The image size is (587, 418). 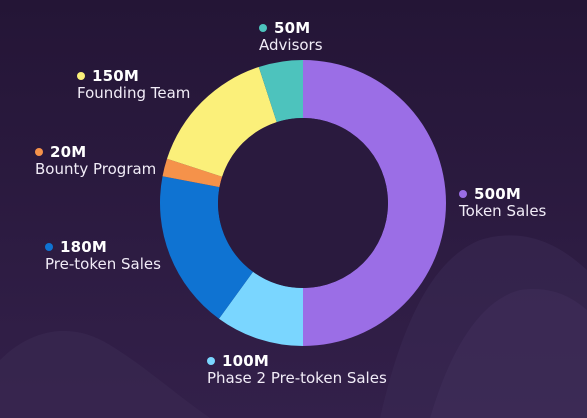 I want to click on advisors-value: 50M, so click(x=292, y=28).